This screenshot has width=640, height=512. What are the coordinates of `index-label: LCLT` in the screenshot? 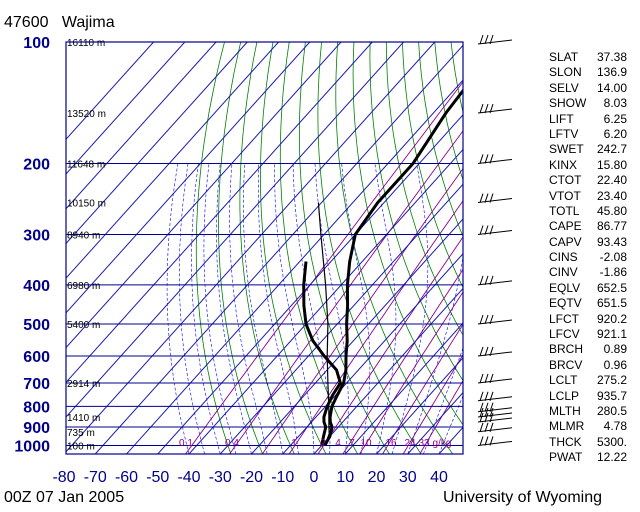 It's located at (563, 380).